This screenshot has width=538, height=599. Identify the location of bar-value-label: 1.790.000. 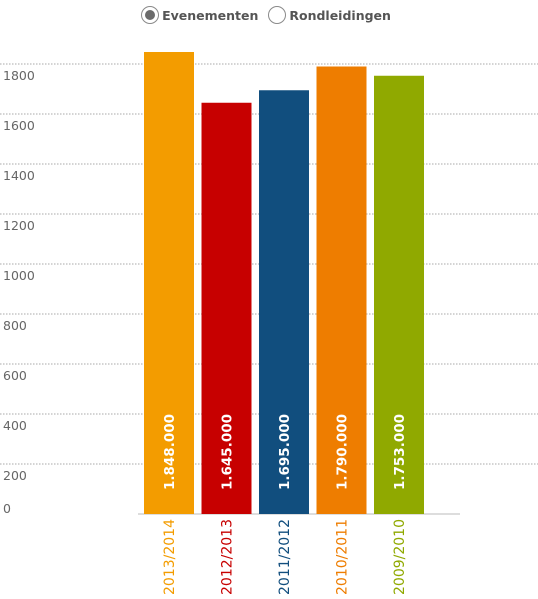
(343, 452).